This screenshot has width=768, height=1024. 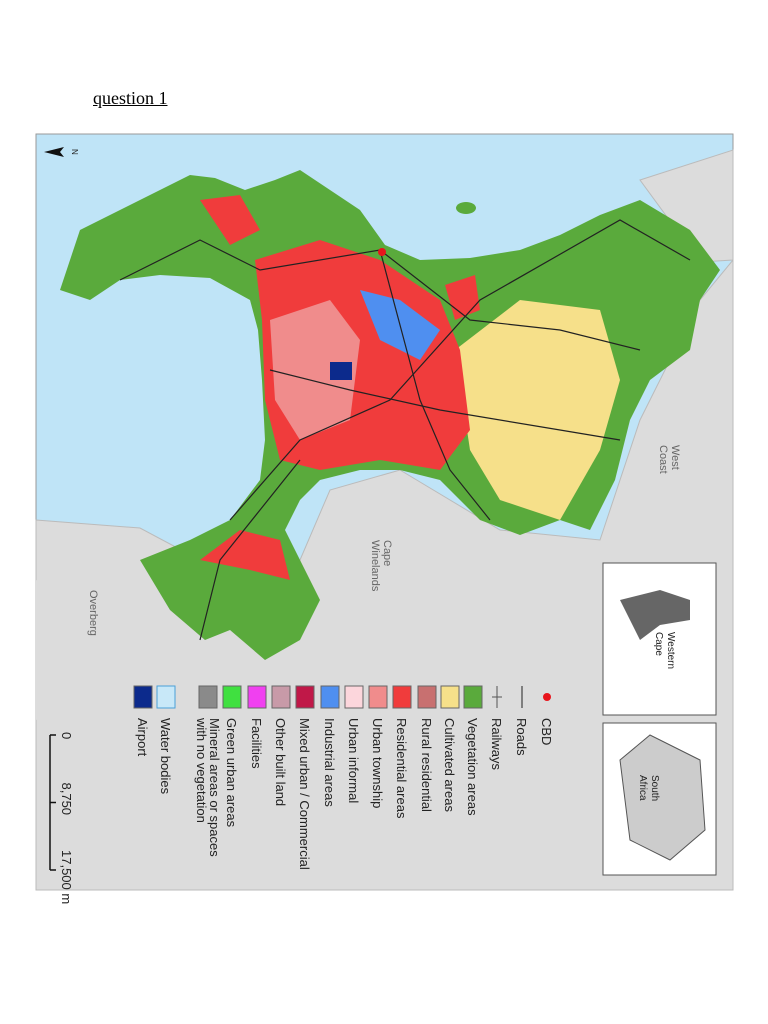 I want to click on cbd, so click(x=382, y=252).